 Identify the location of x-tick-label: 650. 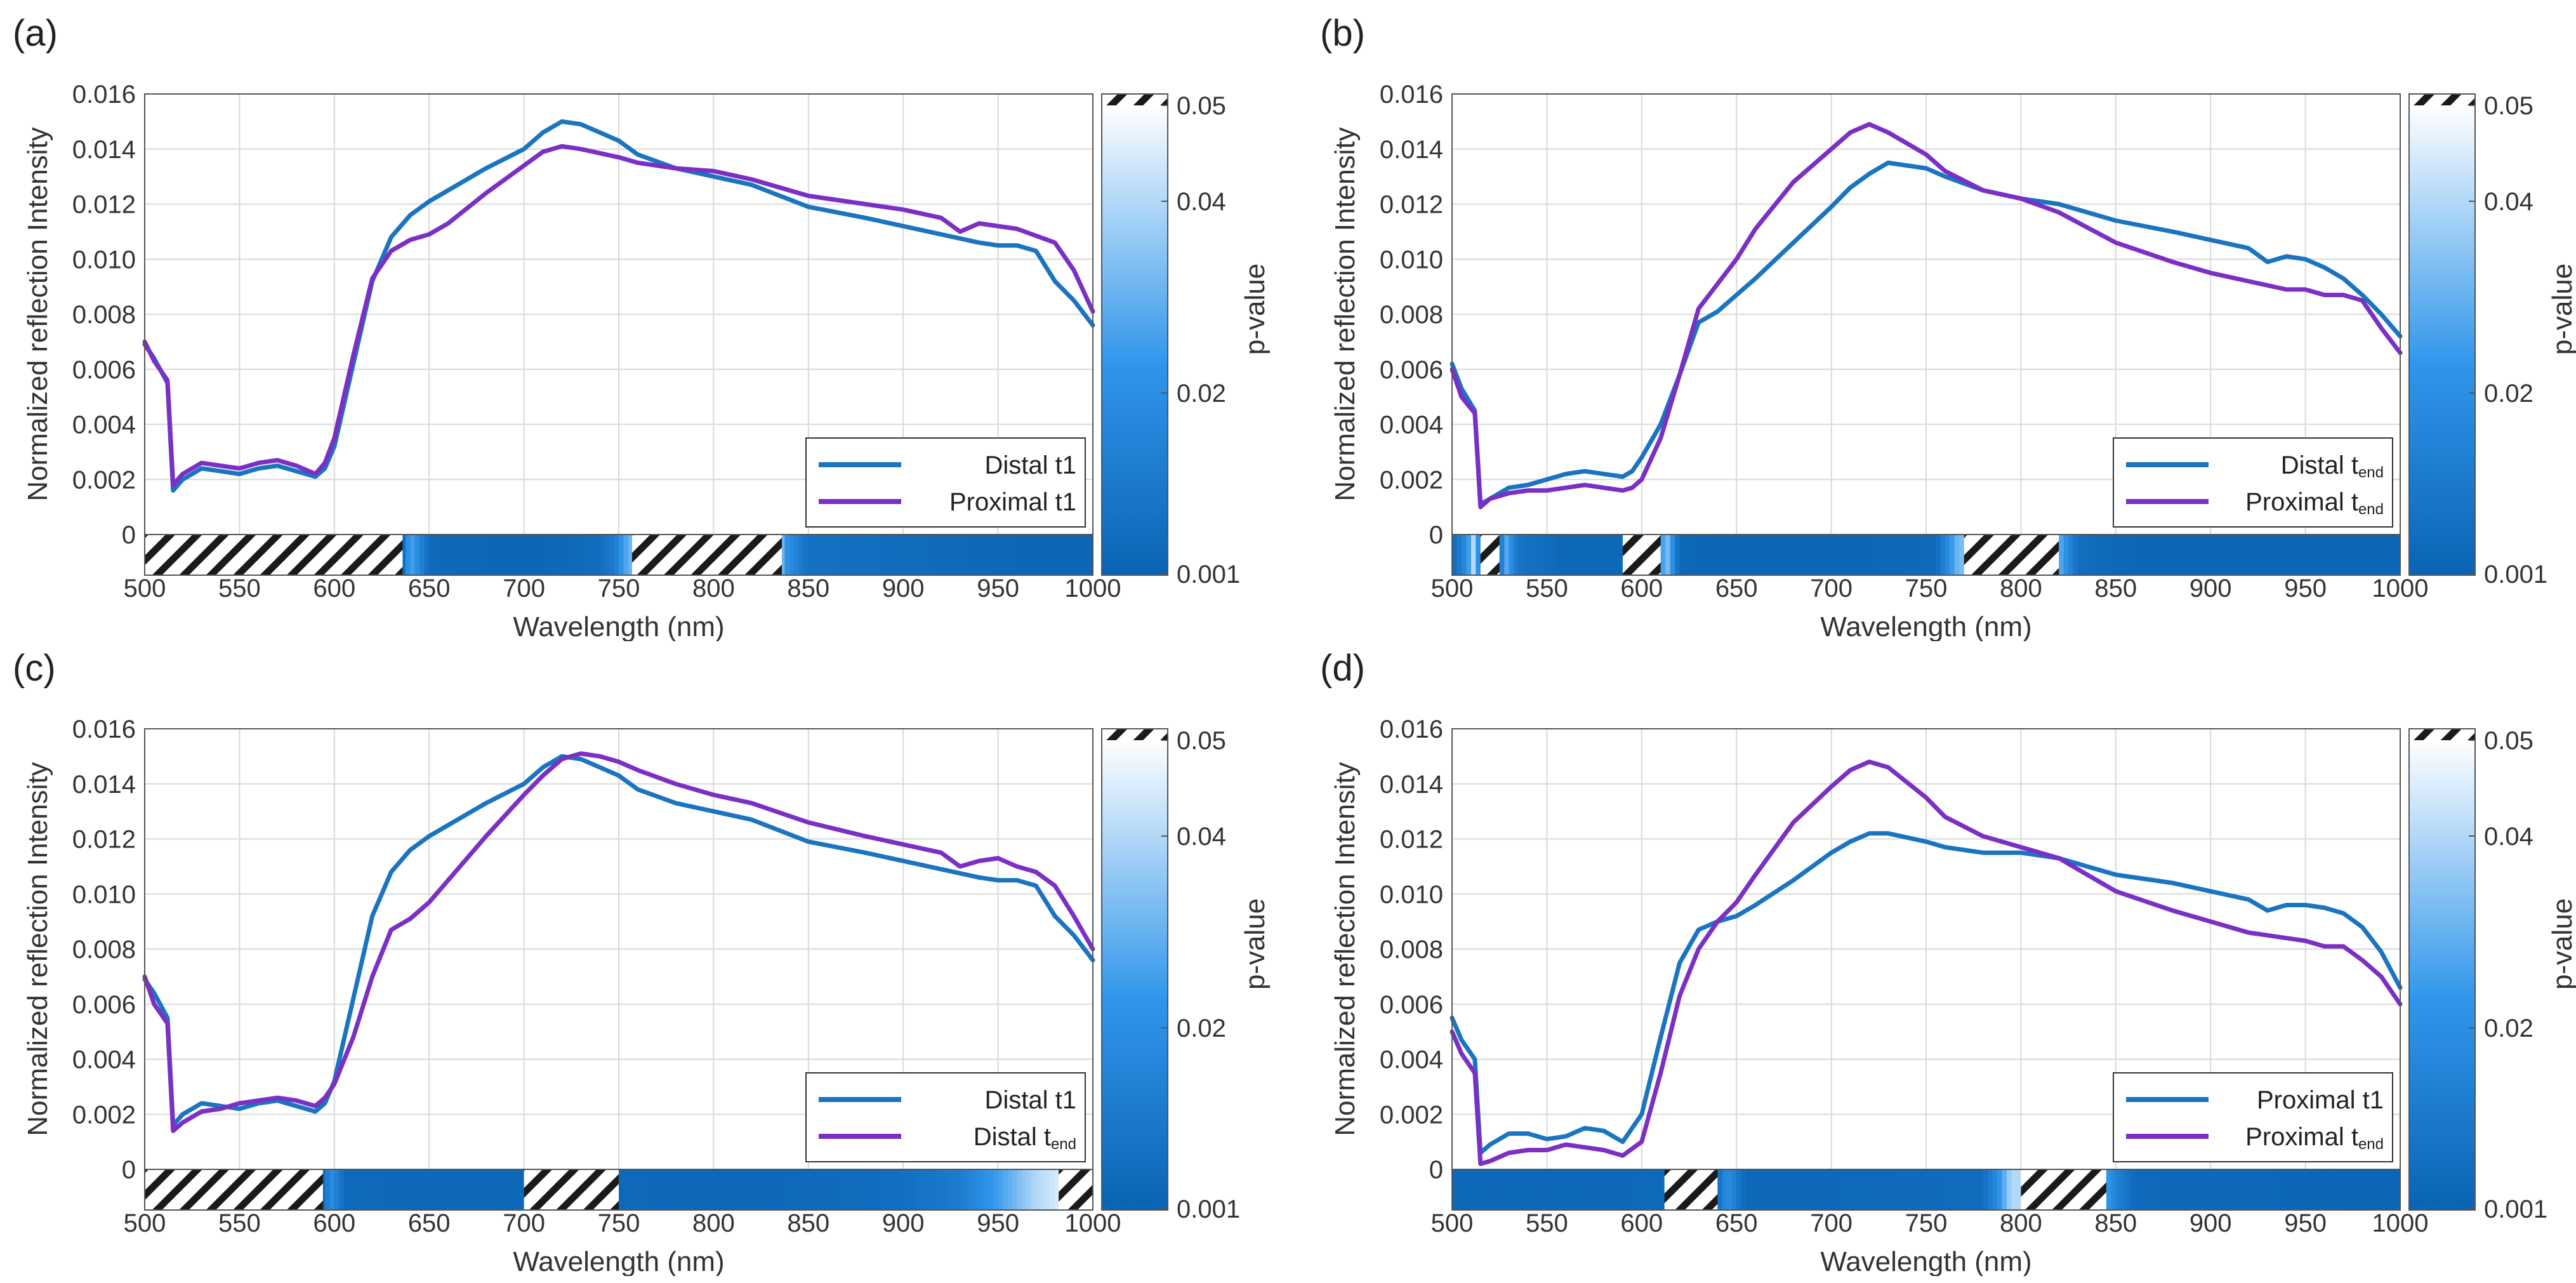
(430, 1223).